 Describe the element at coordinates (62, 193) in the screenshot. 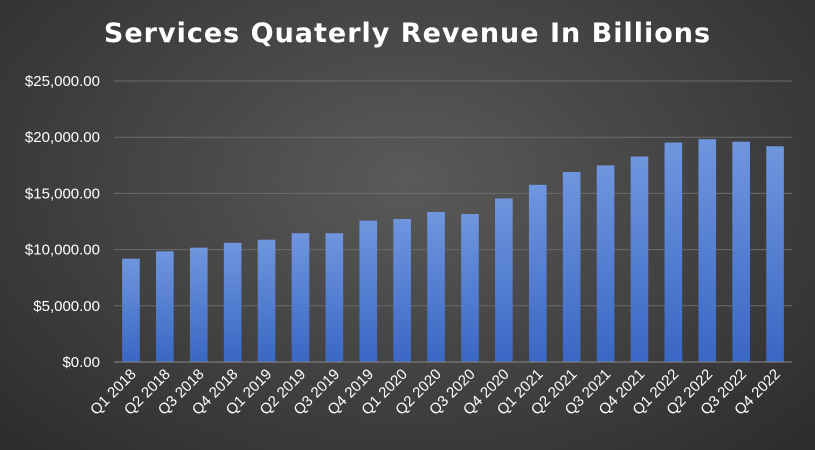

I see `y-tick-label: $15,000.00` at that location.